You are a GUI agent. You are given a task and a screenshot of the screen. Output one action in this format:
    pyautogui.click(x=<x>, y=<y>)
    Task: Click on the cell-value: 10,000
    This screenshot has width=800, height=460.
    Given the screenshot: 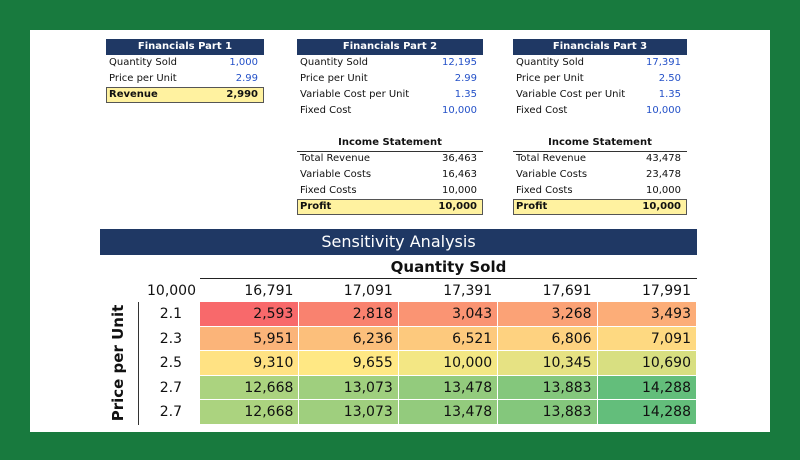 What is the action you would take?
    pyautogui.click(x=468, y=363)
    